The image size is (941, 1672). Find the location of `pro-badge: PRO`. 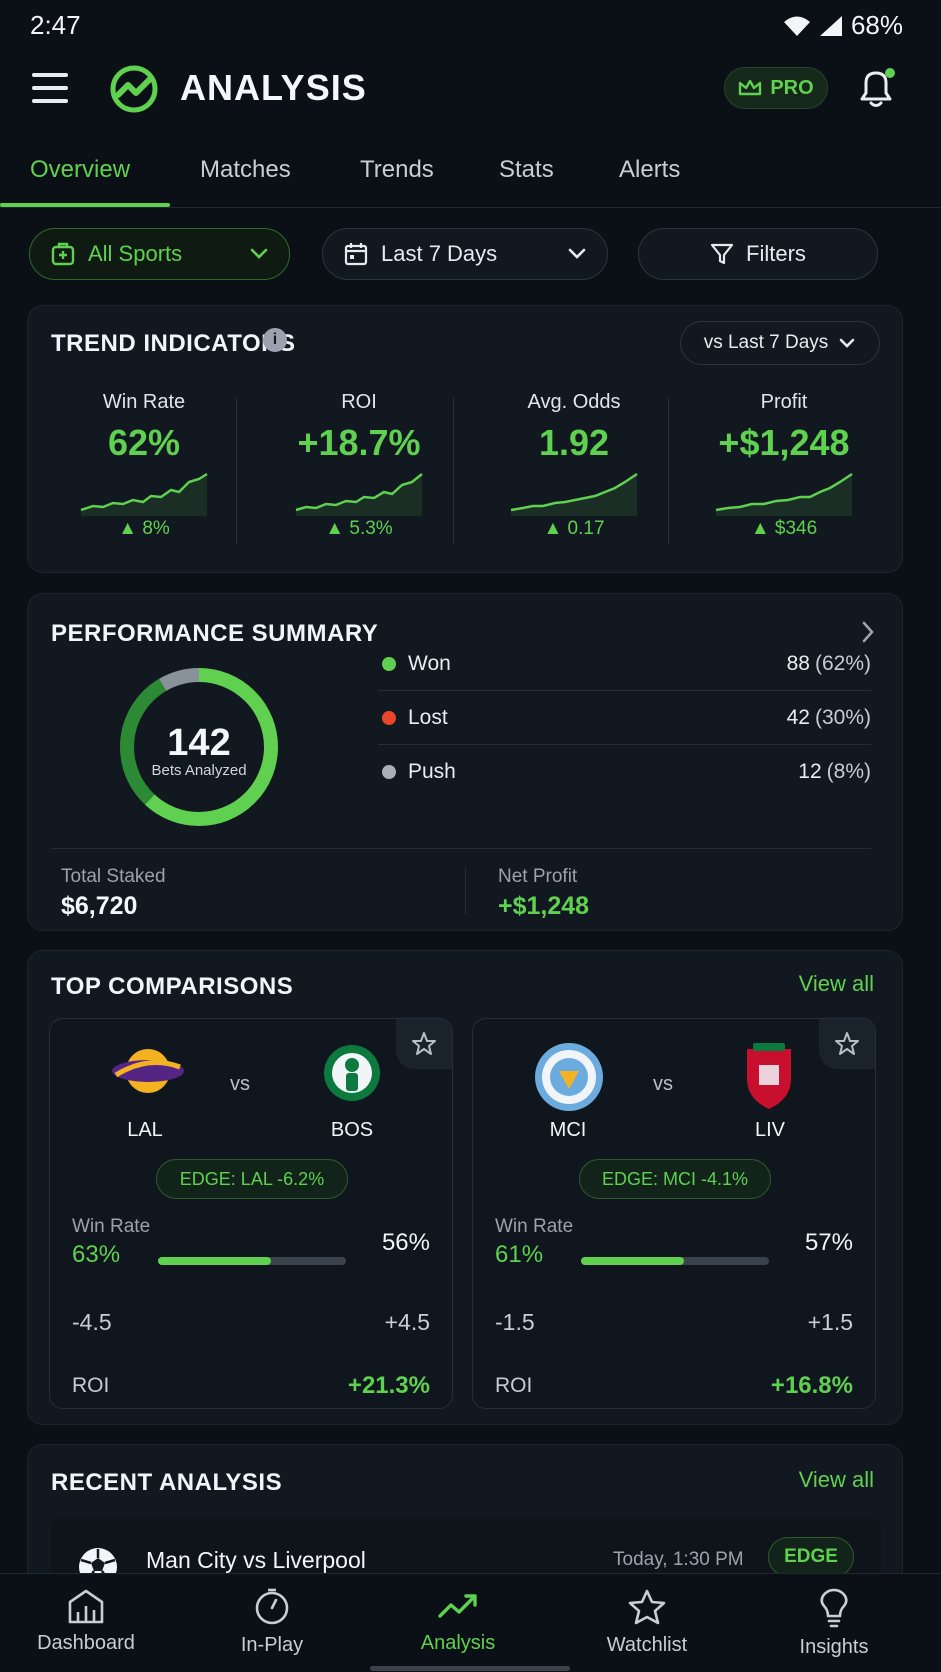

pro-badge: PRO is located at coordinates (776, 88).